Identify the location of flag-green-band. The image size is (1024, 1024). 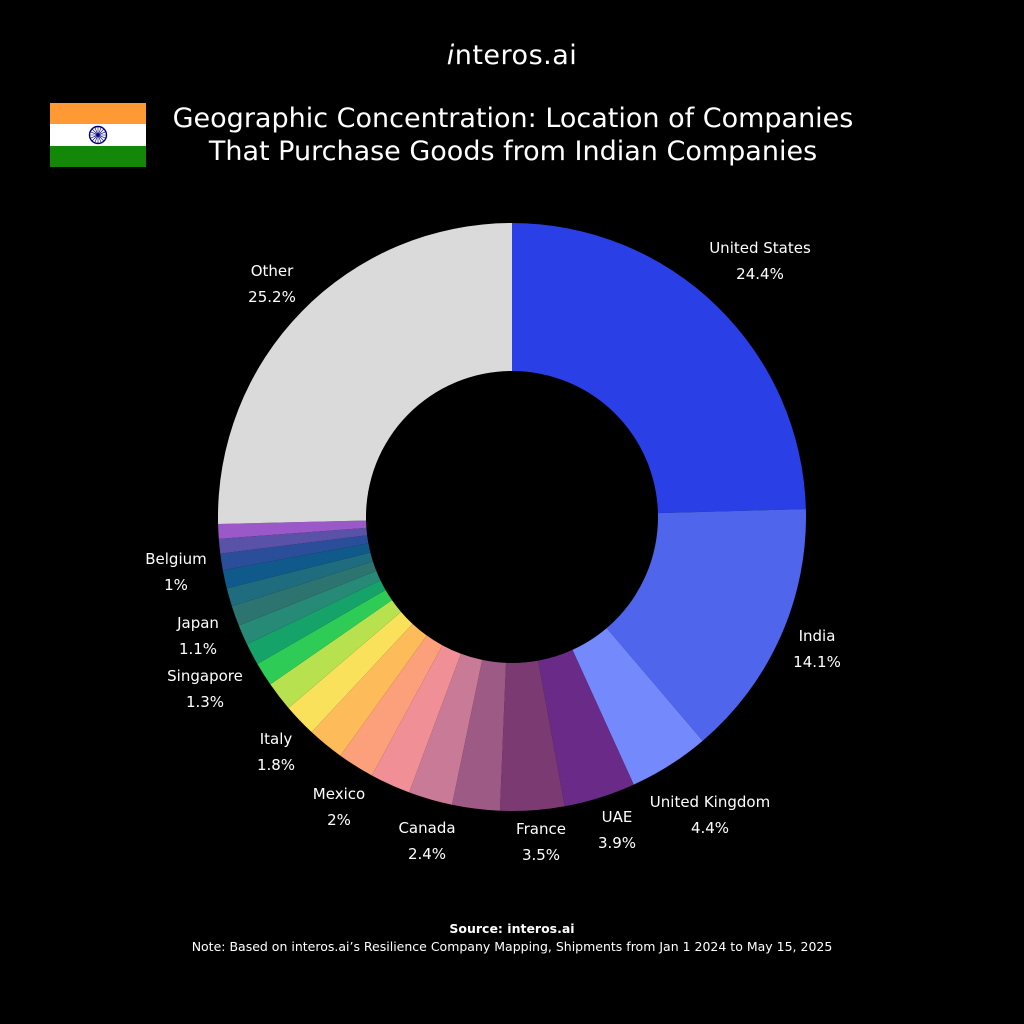
(98, 156).